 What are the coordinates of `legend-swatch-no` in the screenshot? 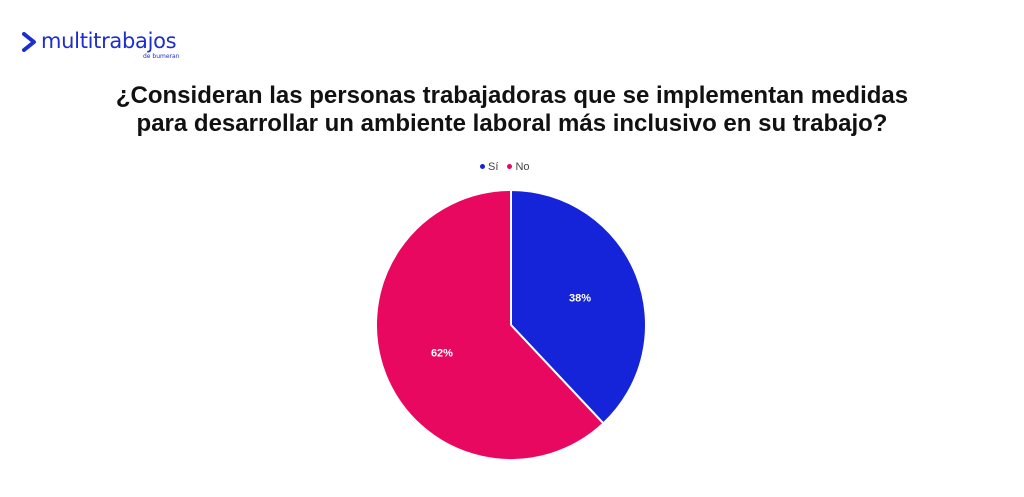 It's located at (510, 166).